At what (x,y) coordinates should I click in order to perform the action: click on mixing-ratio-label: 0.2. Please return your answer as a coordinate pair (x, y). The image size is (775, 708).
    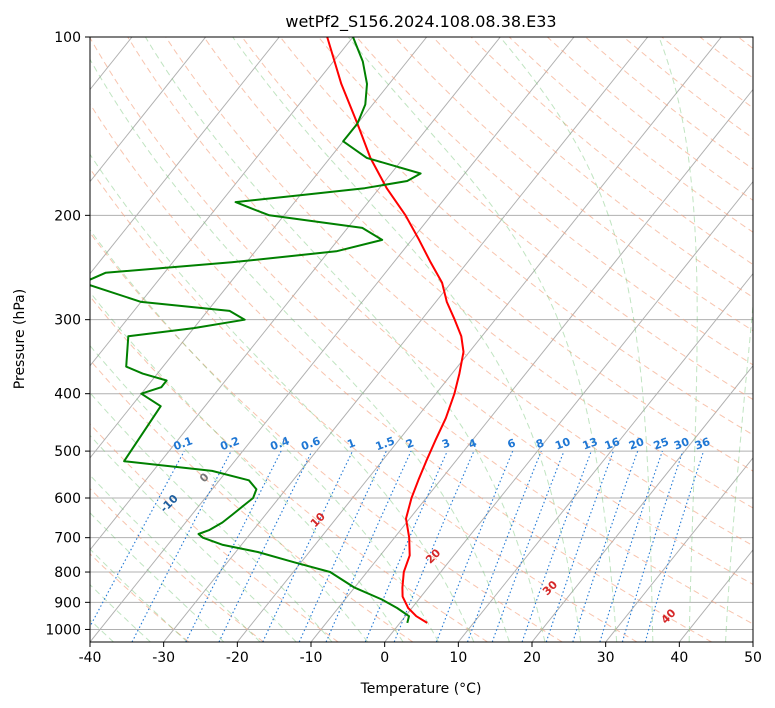
    Looking at the image, I should click on (230, 443).